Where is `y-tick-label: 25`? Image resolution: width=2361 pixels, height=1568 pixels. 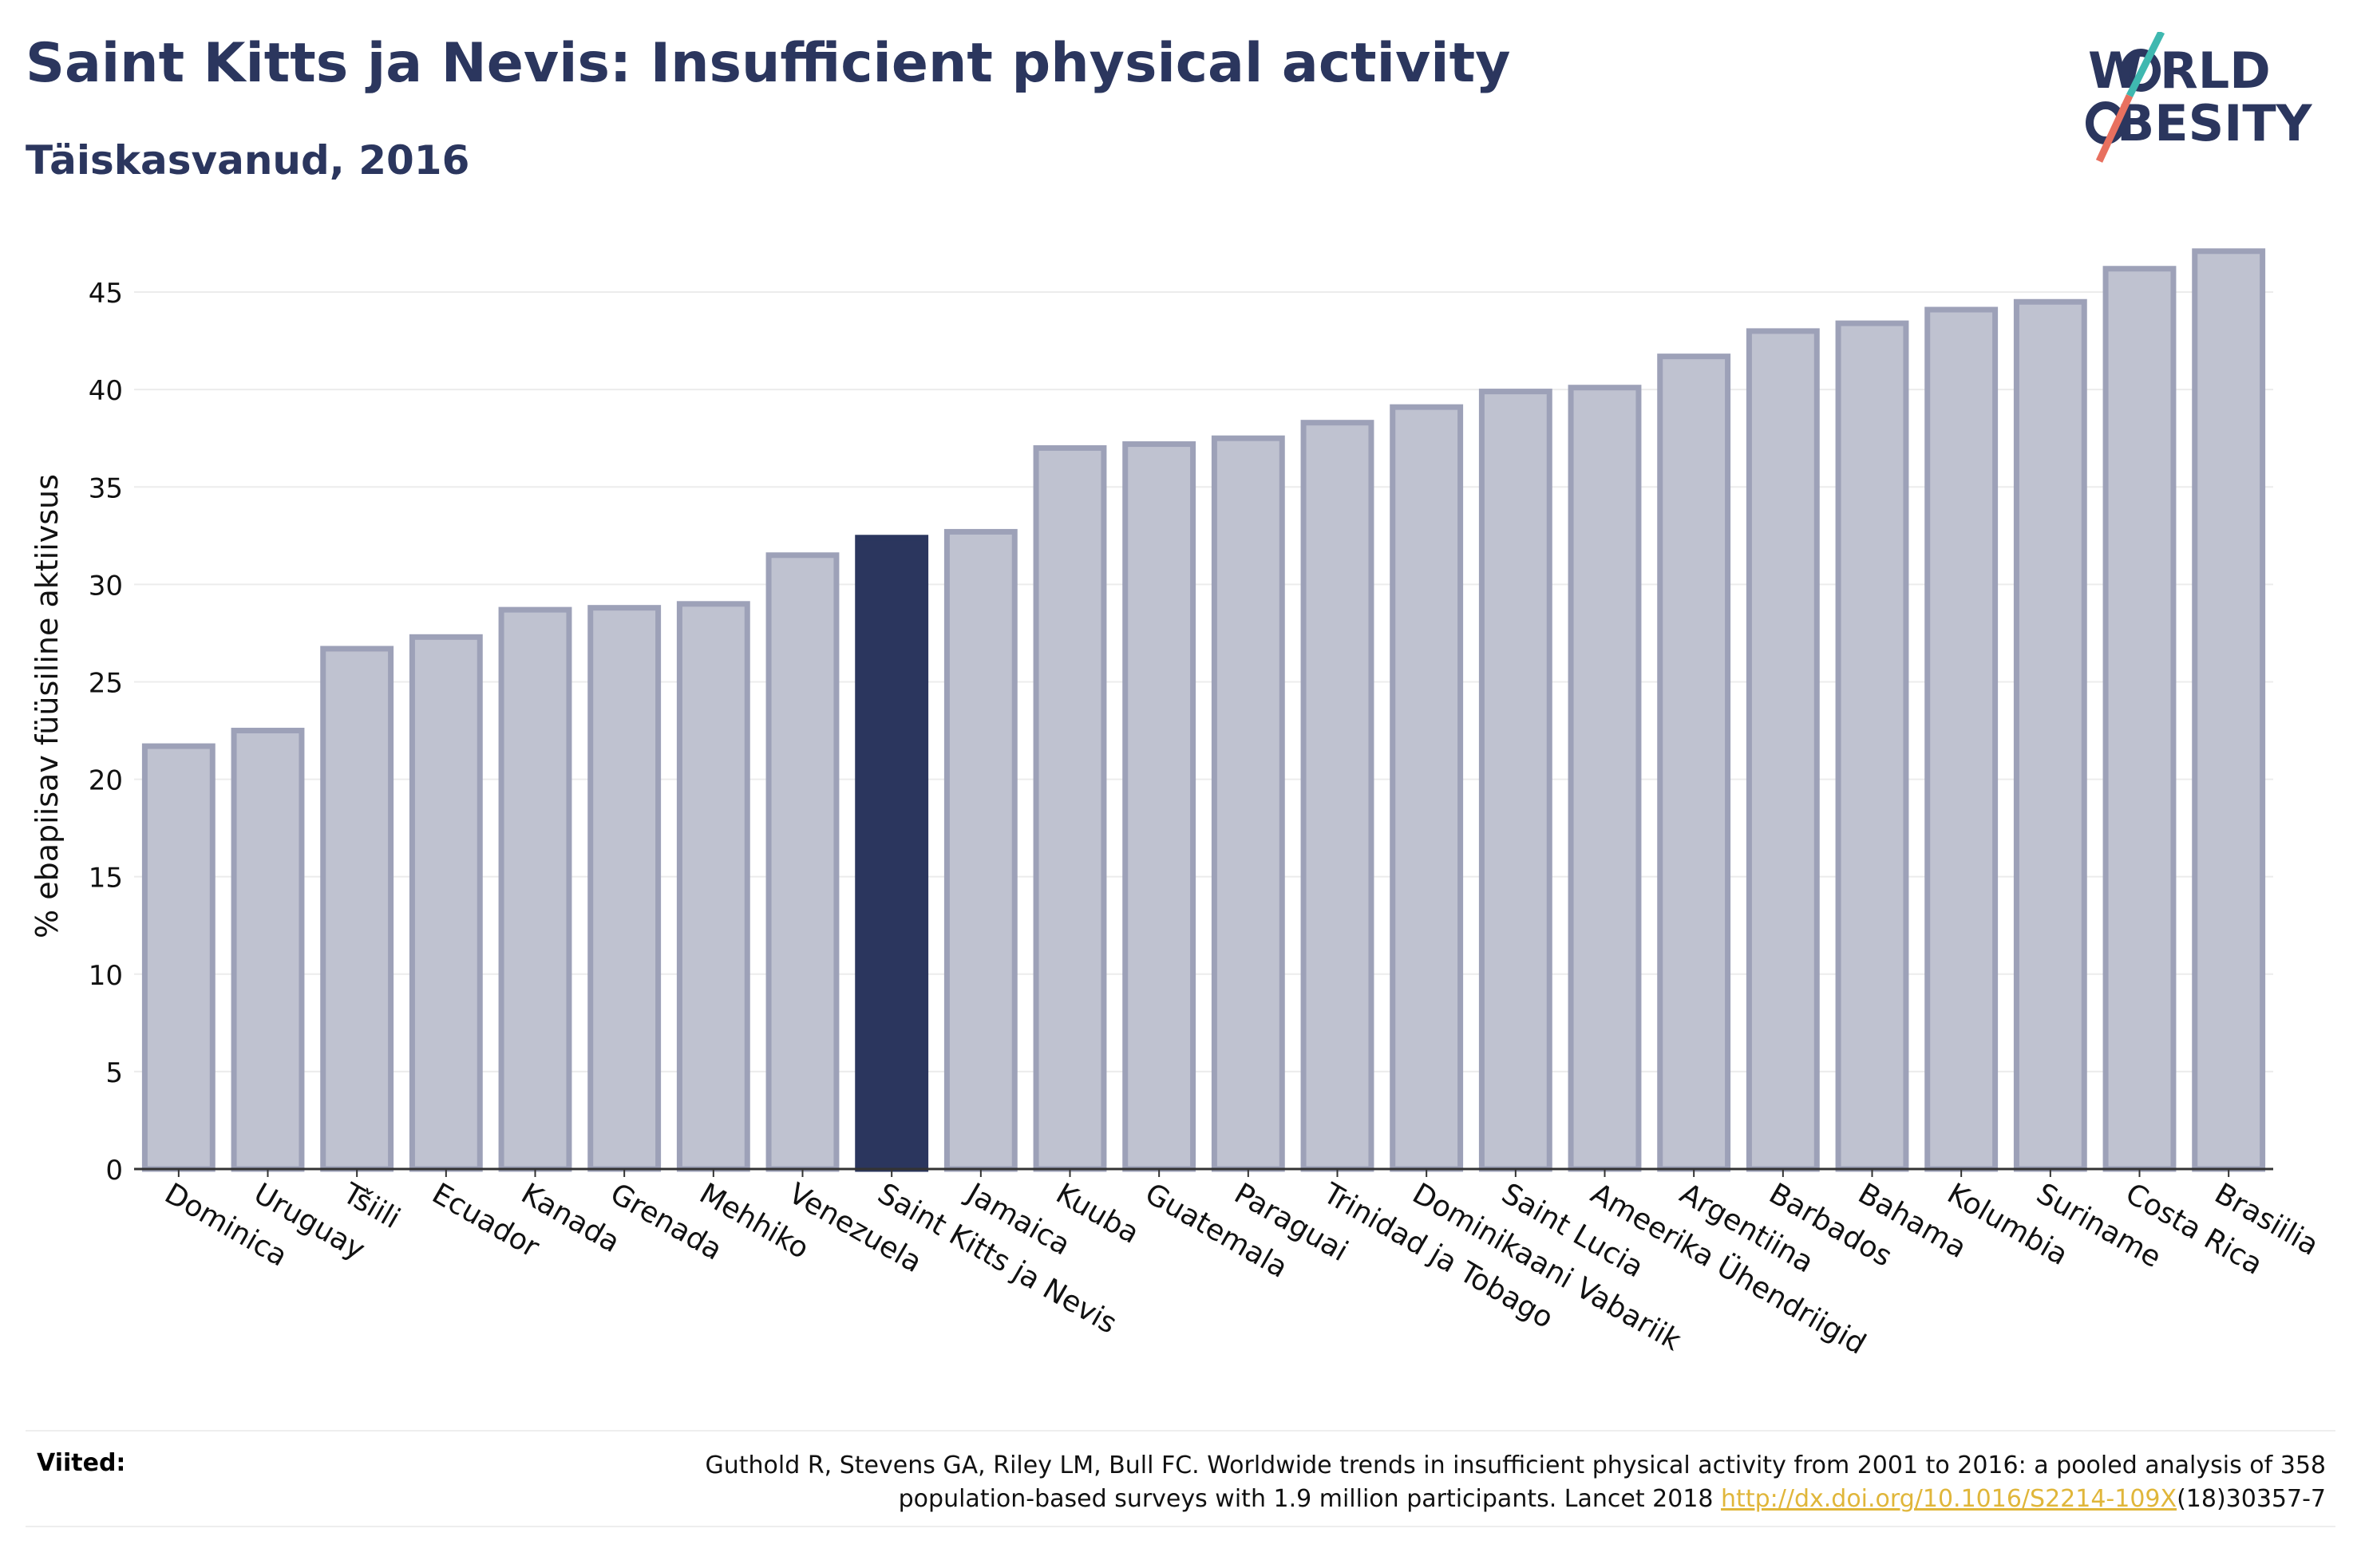
y-tick-label: 25 is located at coordinates (106, 683).